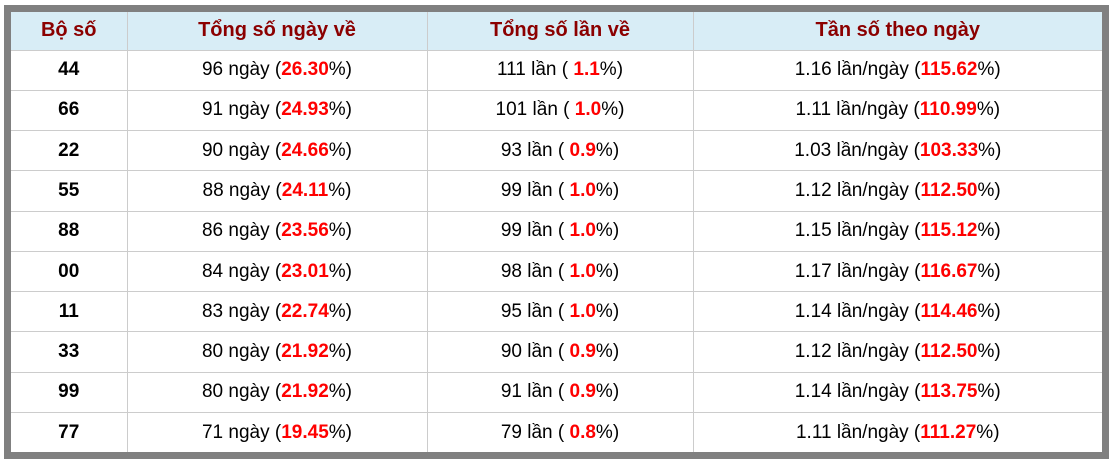 The image size is (1109, 459). Describe the element at coordinates (949, 70) in the screenshot. I see `freq-percent: 115.62` at that location.